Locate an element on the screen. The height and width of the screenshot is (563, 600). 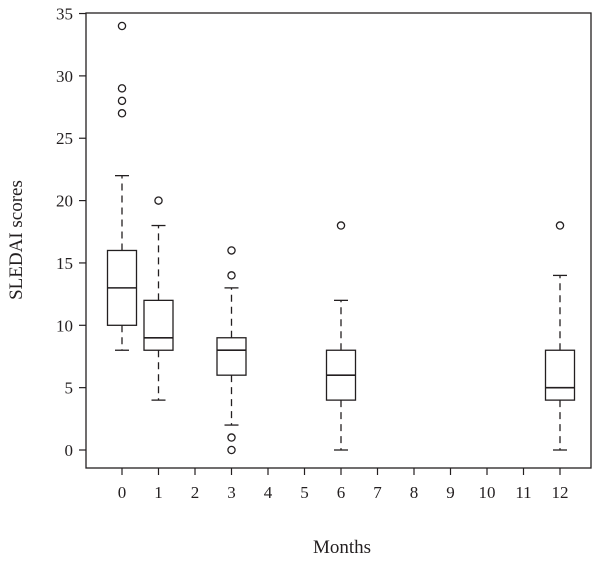
x-axis: 0 1 2 3 4 5 6 7 8 9 10 11 12 is located at coordinates (343, 485).